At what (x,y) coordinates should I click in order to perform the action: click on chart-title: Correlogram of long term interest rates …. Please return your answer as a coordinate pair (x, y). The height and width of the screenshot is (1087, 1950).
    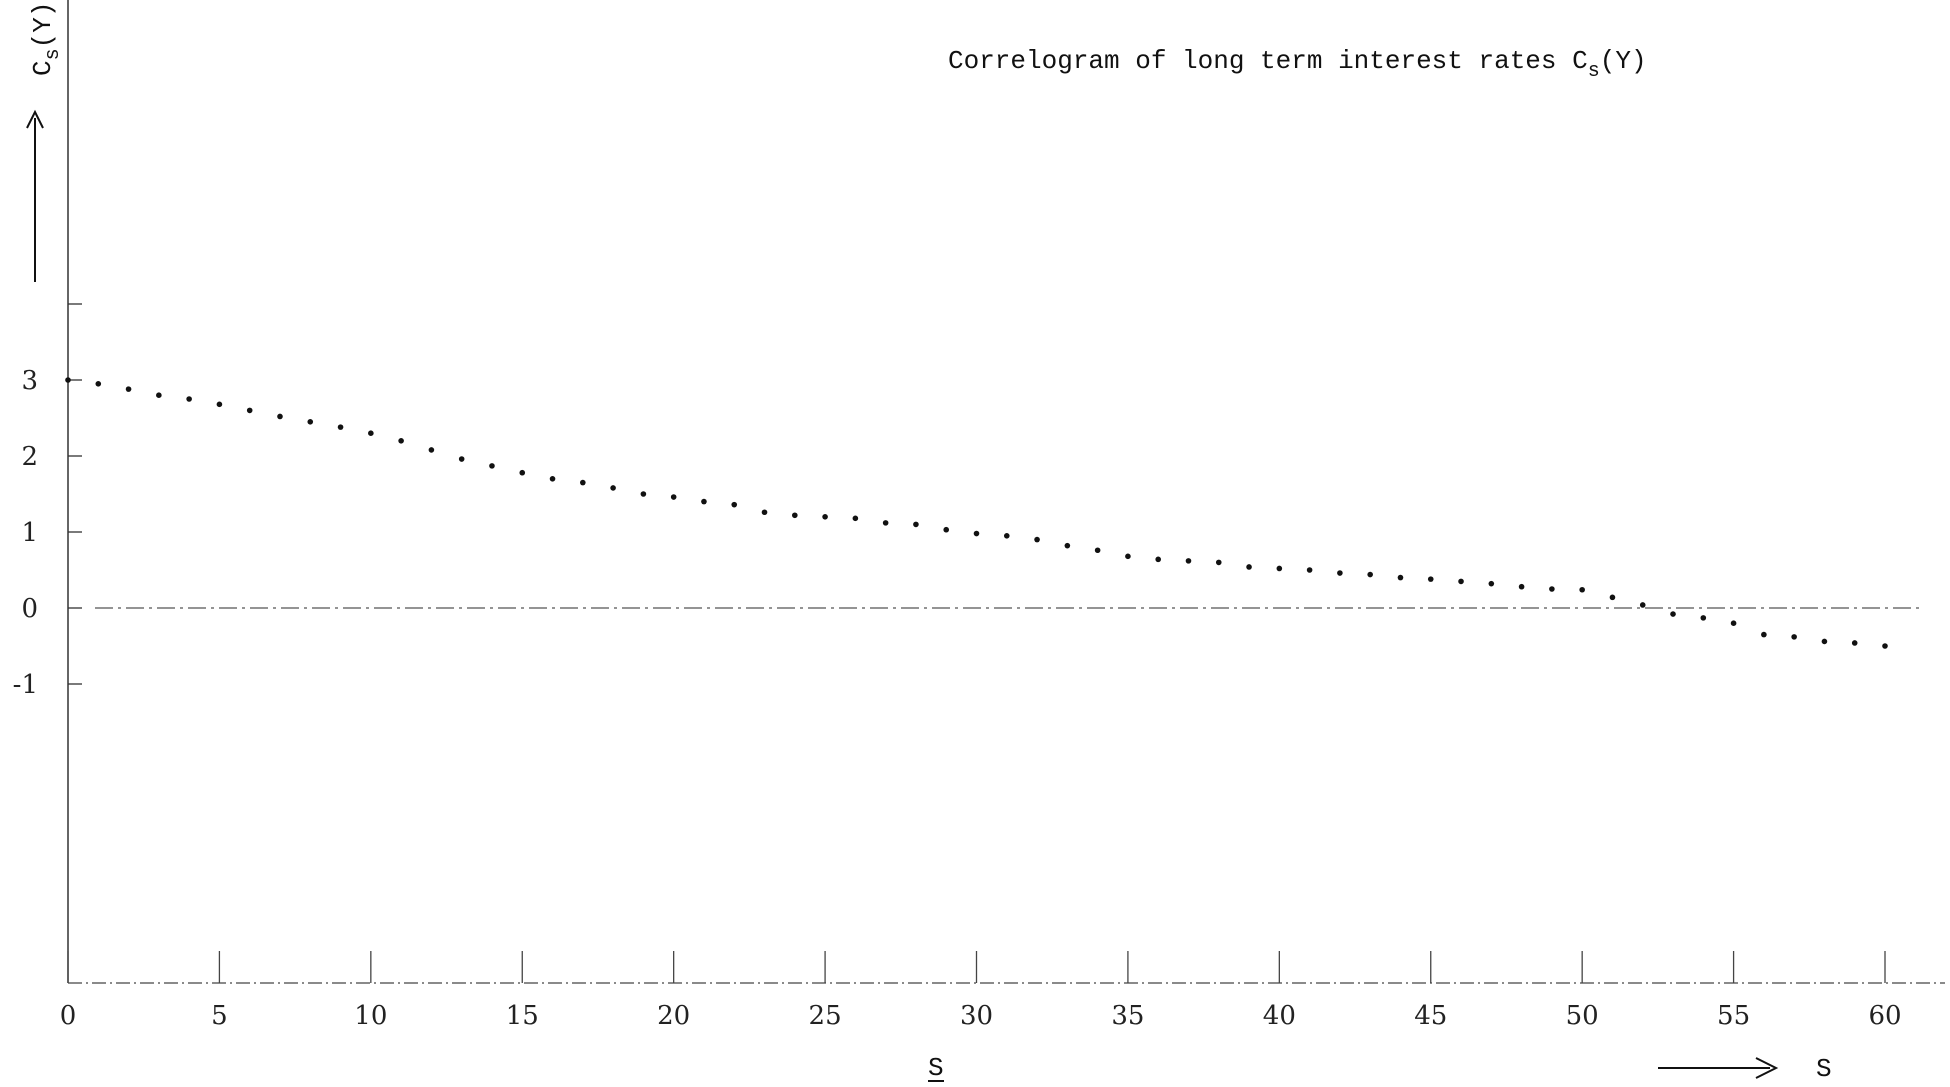
    Looking at the image, I should click on (1297, 64).